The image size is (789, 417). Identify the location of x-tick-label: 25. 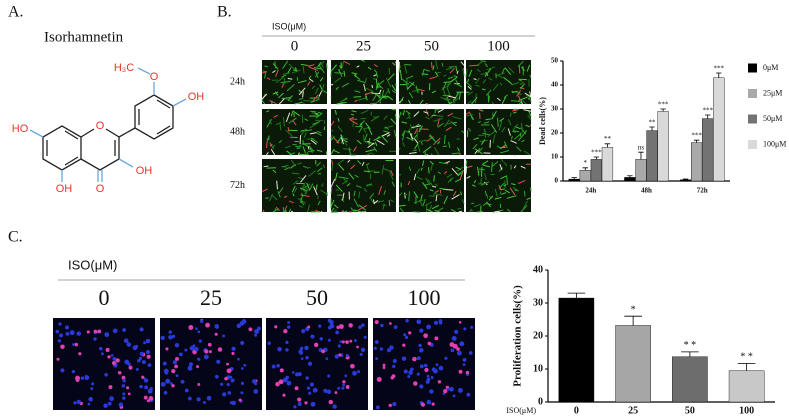
(633, 410).